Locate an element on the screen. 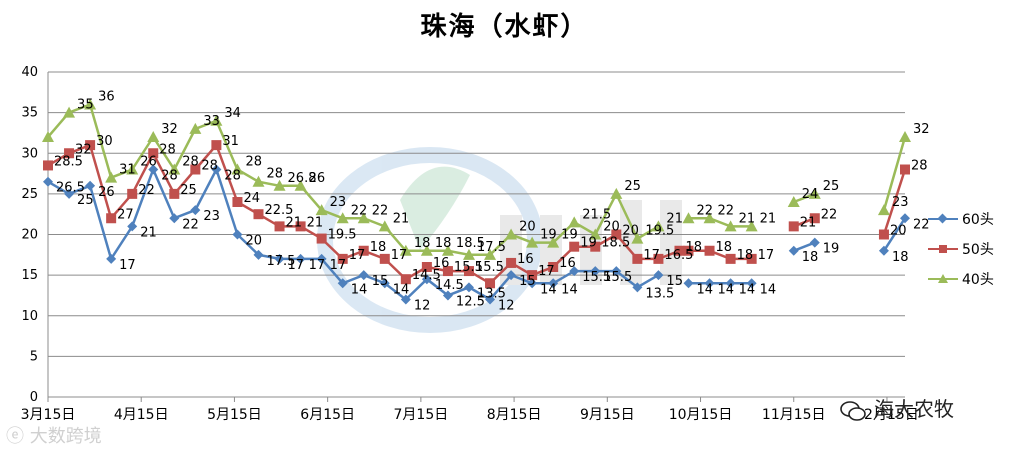 This screenshot has height=451, width=1009. wechat-icon is located at coordinates (853, 410).